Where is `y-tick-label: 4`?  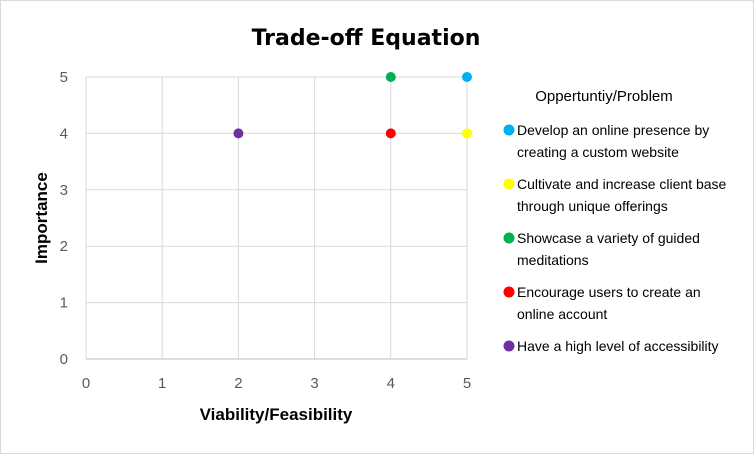
y-tick-label: 4 is located at coordinates (64, 133).